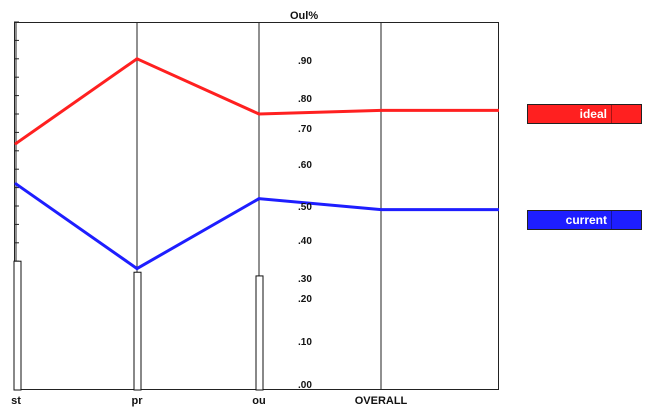 This screenshot has height=410, width=645. What do you see at coordinates (305, 342) in the screenshot?
I see `y-tick-label: .10` at bounding box center [305, 342].